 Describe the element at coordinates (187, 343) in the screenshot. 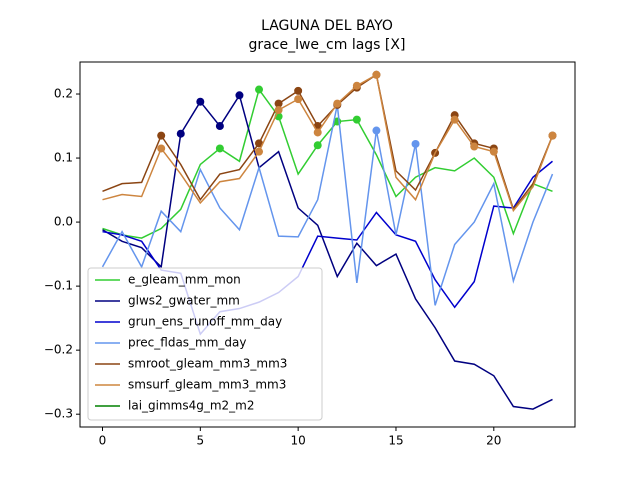

I see `legend-label: prec_fldas_mm_day` at that location.